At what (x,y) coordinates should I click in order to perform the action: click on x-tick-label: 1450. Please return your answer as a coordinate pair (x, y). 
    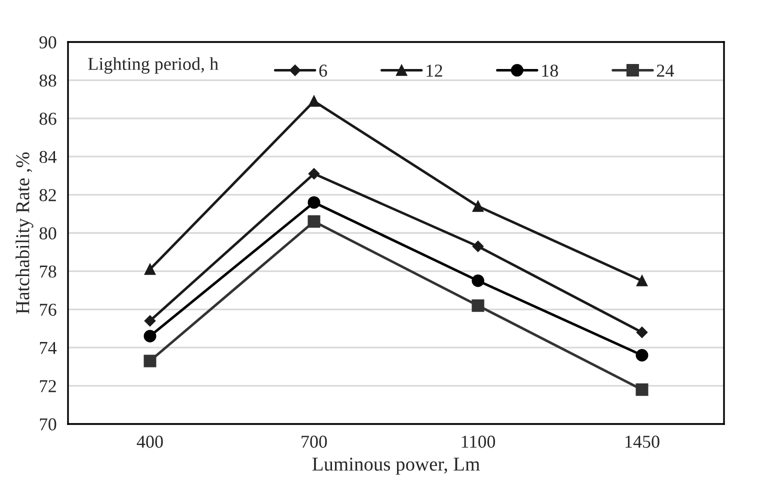
    Looking at the image, I should click on (643, 442).